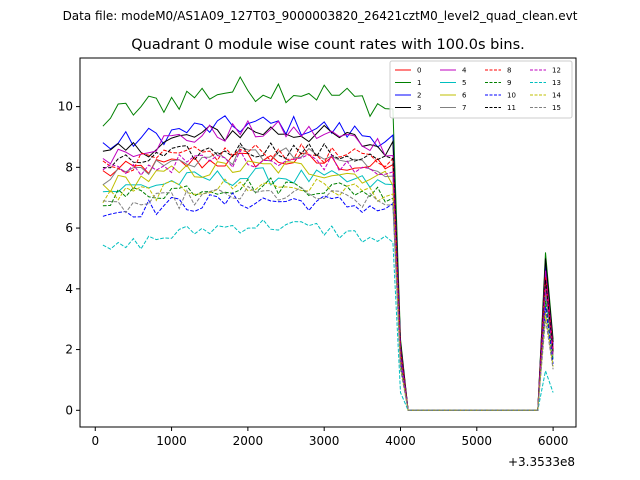  I want to click on x-tick-label: 6000, so click(553, 441).